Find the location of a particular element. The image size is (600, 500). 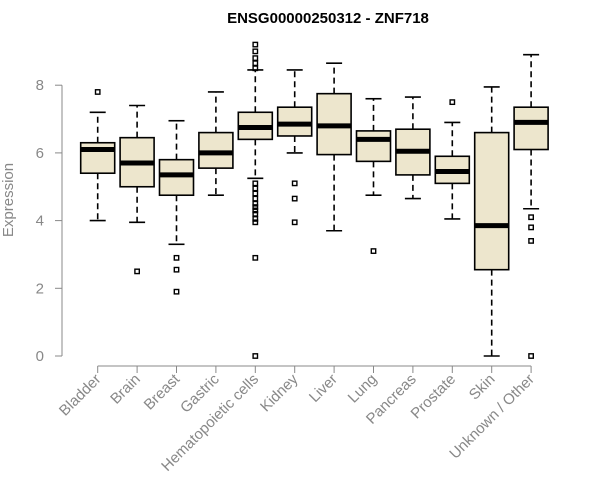

y-axis: 0 2 4 6 8 is located at coordinates (49, 221).